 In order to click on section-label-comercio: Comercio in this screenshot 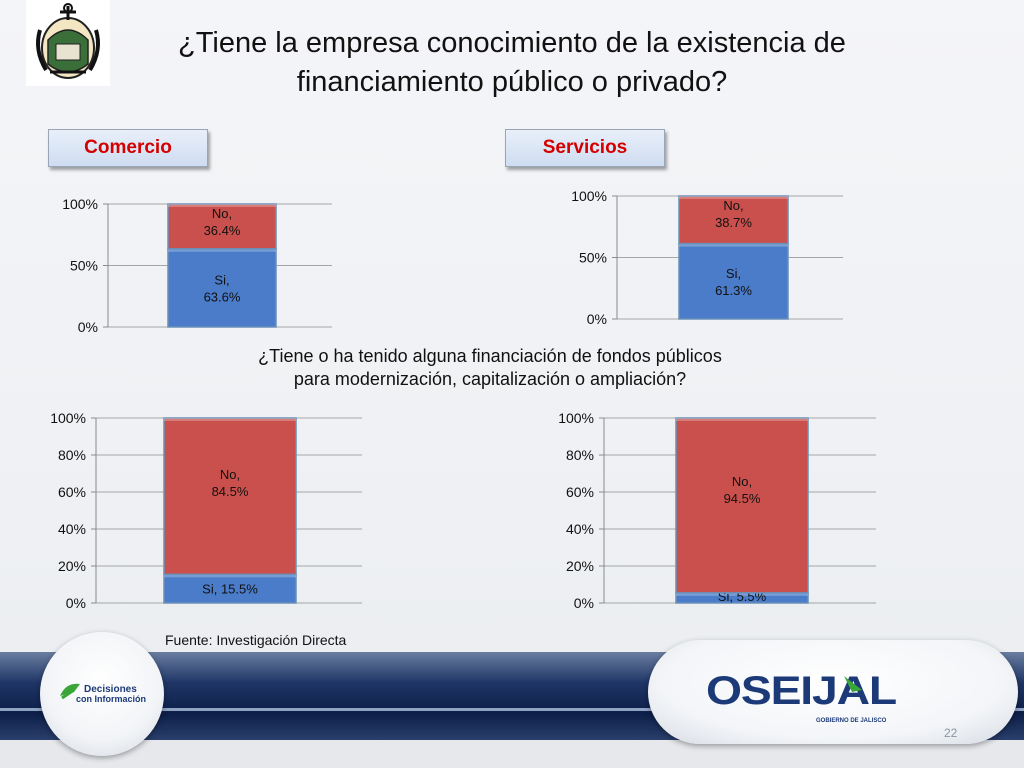, I will do `click(128, 148)`.